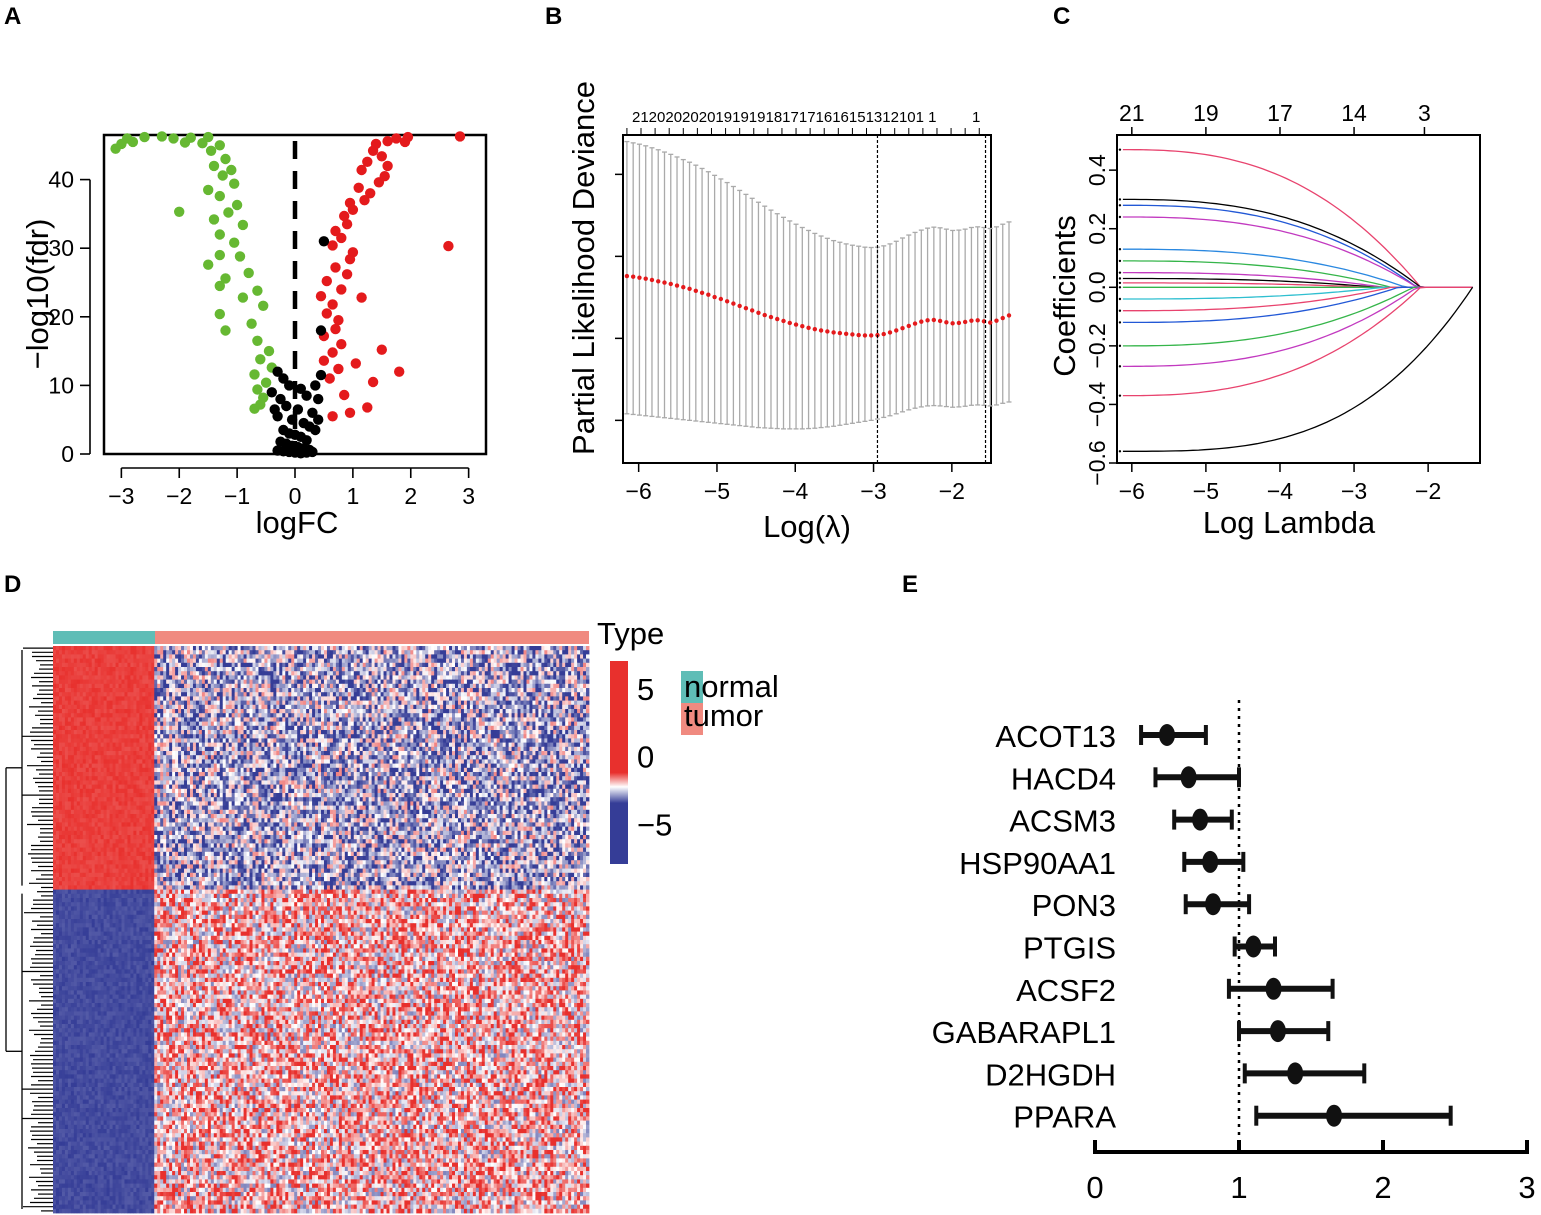 Image resolution: width=1541 pixels, height=1215 pixels. What do you see at coordinates (971, 320) in the screenshot?
I see `cv-mean-point` at bounding box center [971, 320].